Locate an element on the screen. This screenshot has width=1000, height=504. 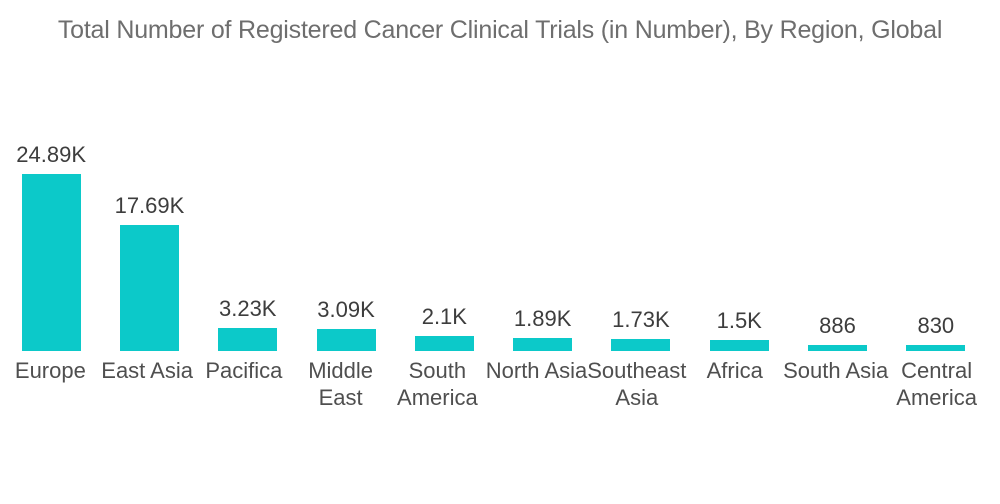
bar-column-south-asia: 886 is located at coordinates (837, 332).